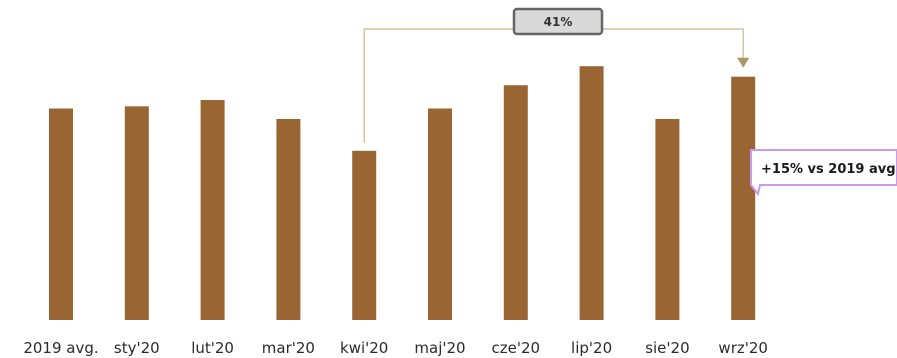 This screenshot has height=358, width=897. I want to click on category-label: lip'20, so click(591, 348).